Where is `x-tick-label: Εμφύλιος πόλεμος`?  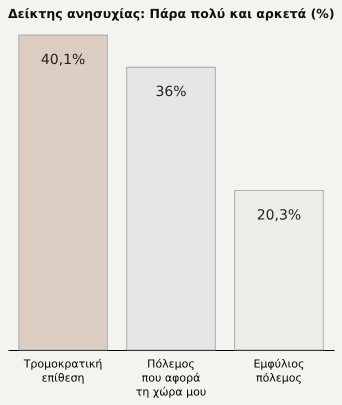 x-tick-label: Εμφύλιος πόλεμος is located at coordinates (278, 371).